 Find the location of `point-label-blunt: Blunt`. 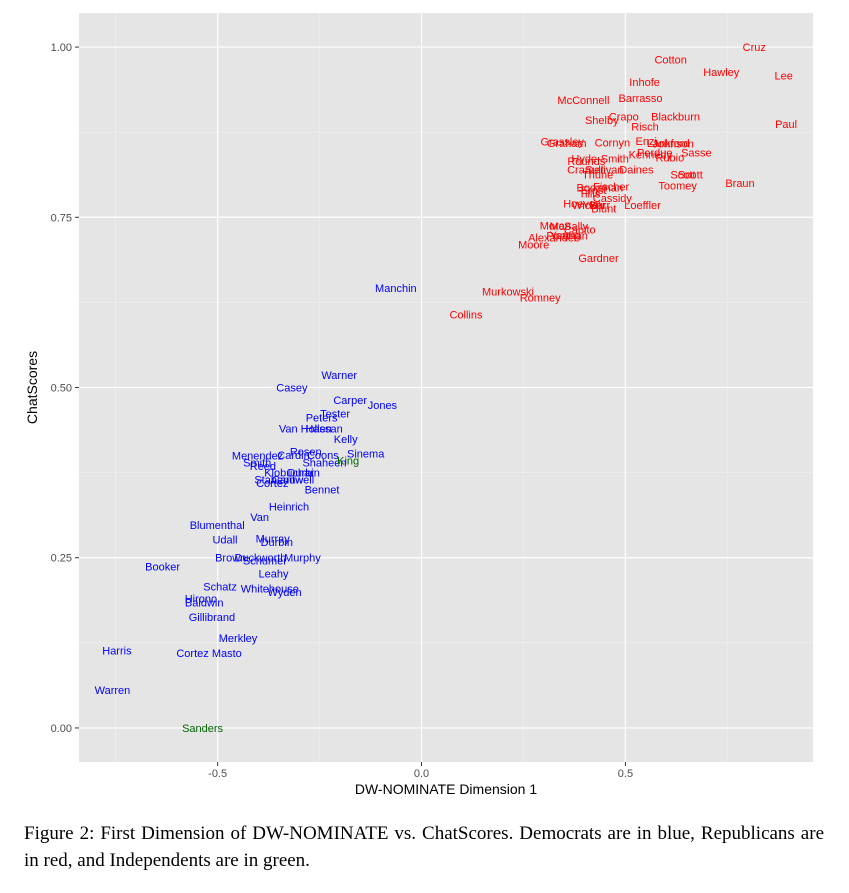

point-label-blunt: Blunt is located at coordinates (603, 209).